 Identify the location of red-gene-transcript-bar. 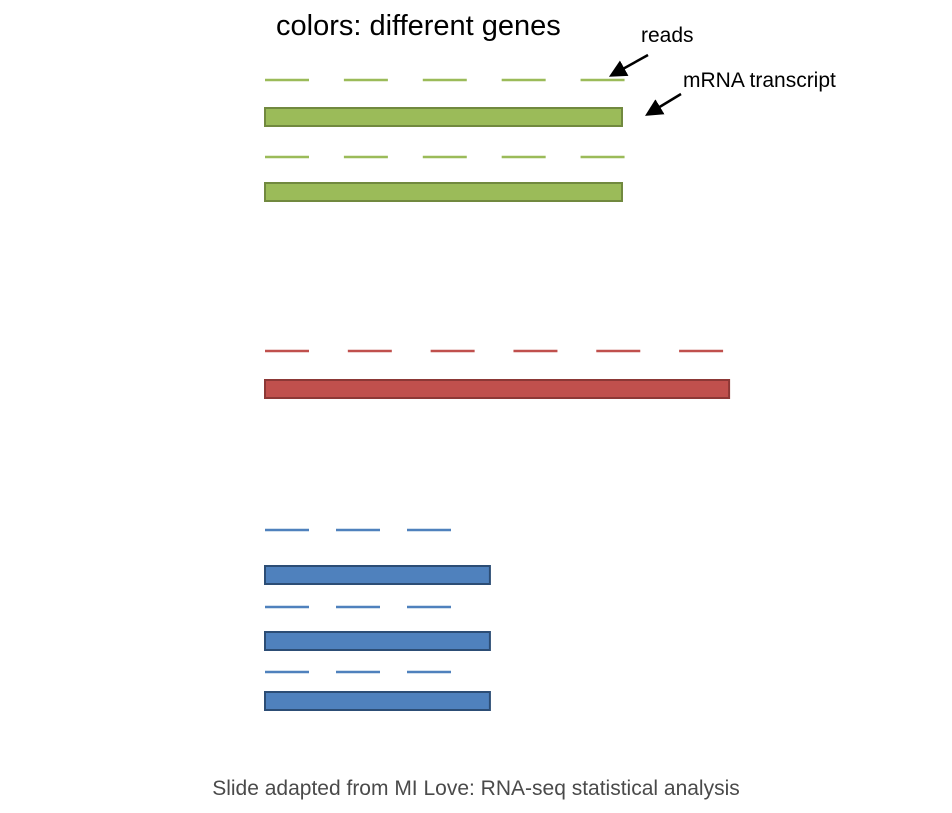
(497, 389).